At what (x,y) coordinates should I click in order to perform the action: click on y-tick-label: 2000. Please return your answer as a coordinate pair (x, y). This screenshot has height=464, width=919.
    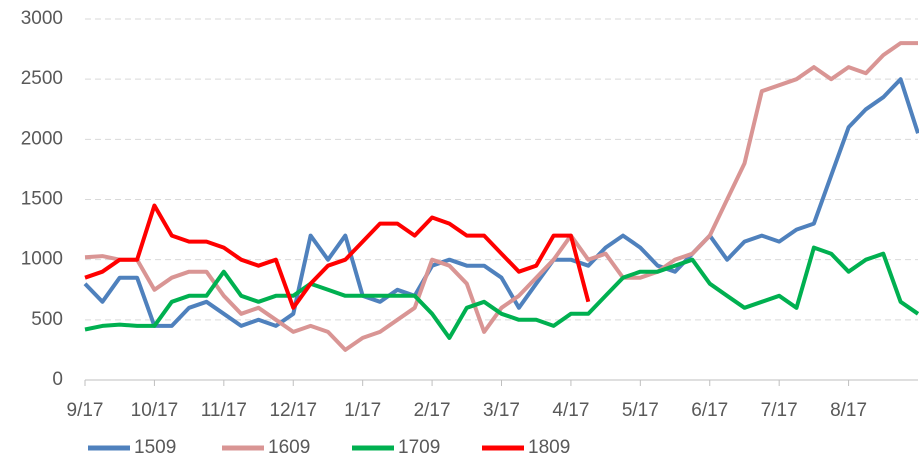
    Looking at the image, I should click on (42, 138).